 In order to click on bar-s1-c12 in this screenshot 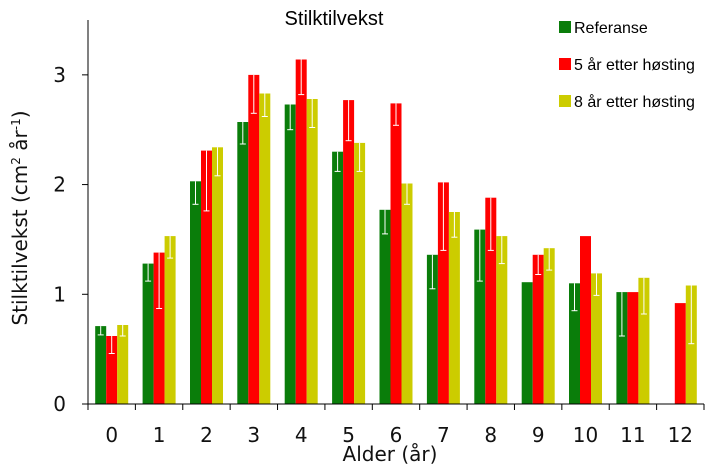, I will do `click(680, 353)`.